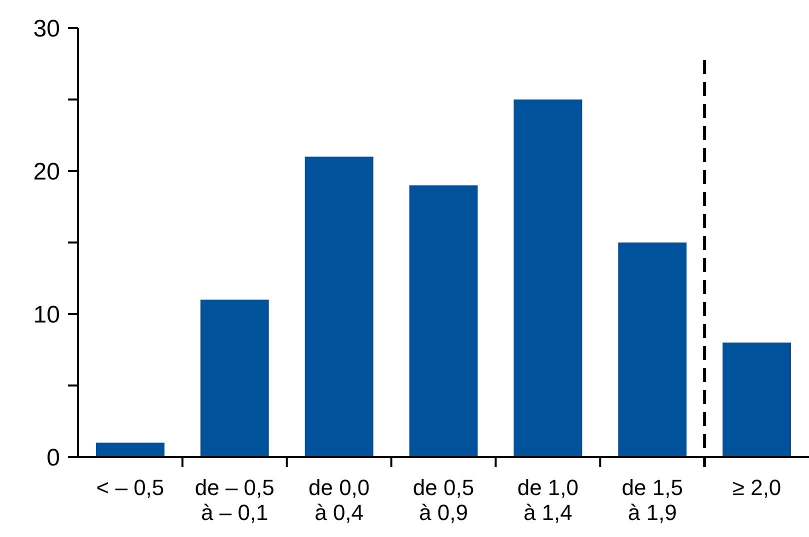  What do you see at coordinates (46, 172) in the screenshot?
I see `y-tick-label: 20` at bounding box center [46, 172].